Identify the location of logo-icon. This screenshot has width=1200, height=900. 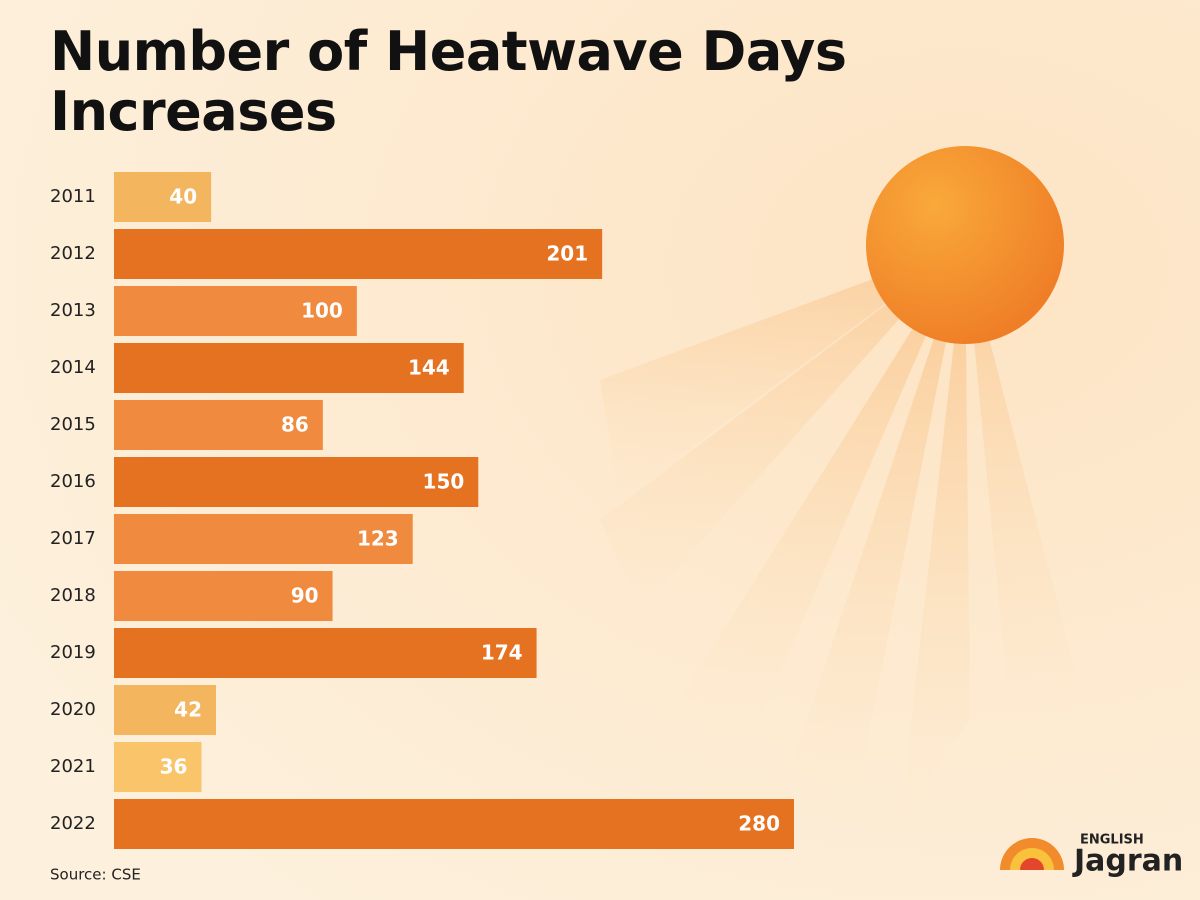
(1032, 854).